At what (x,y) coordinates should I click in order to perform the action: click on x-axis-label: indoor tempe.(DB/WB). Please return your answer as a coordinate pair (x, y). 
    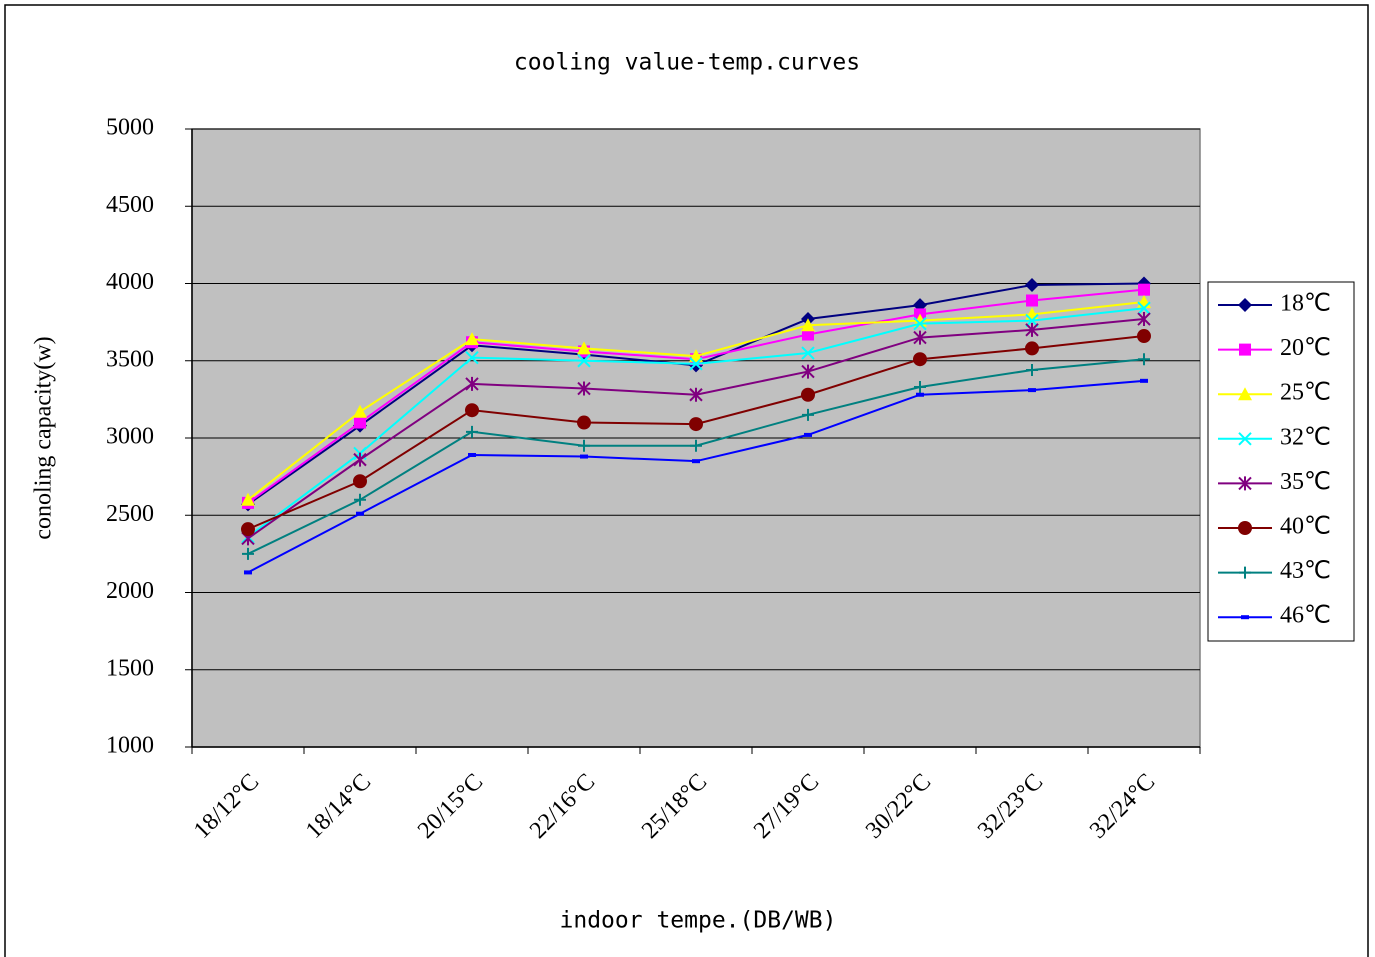
    Looking at the image, I should click on (698, 921).